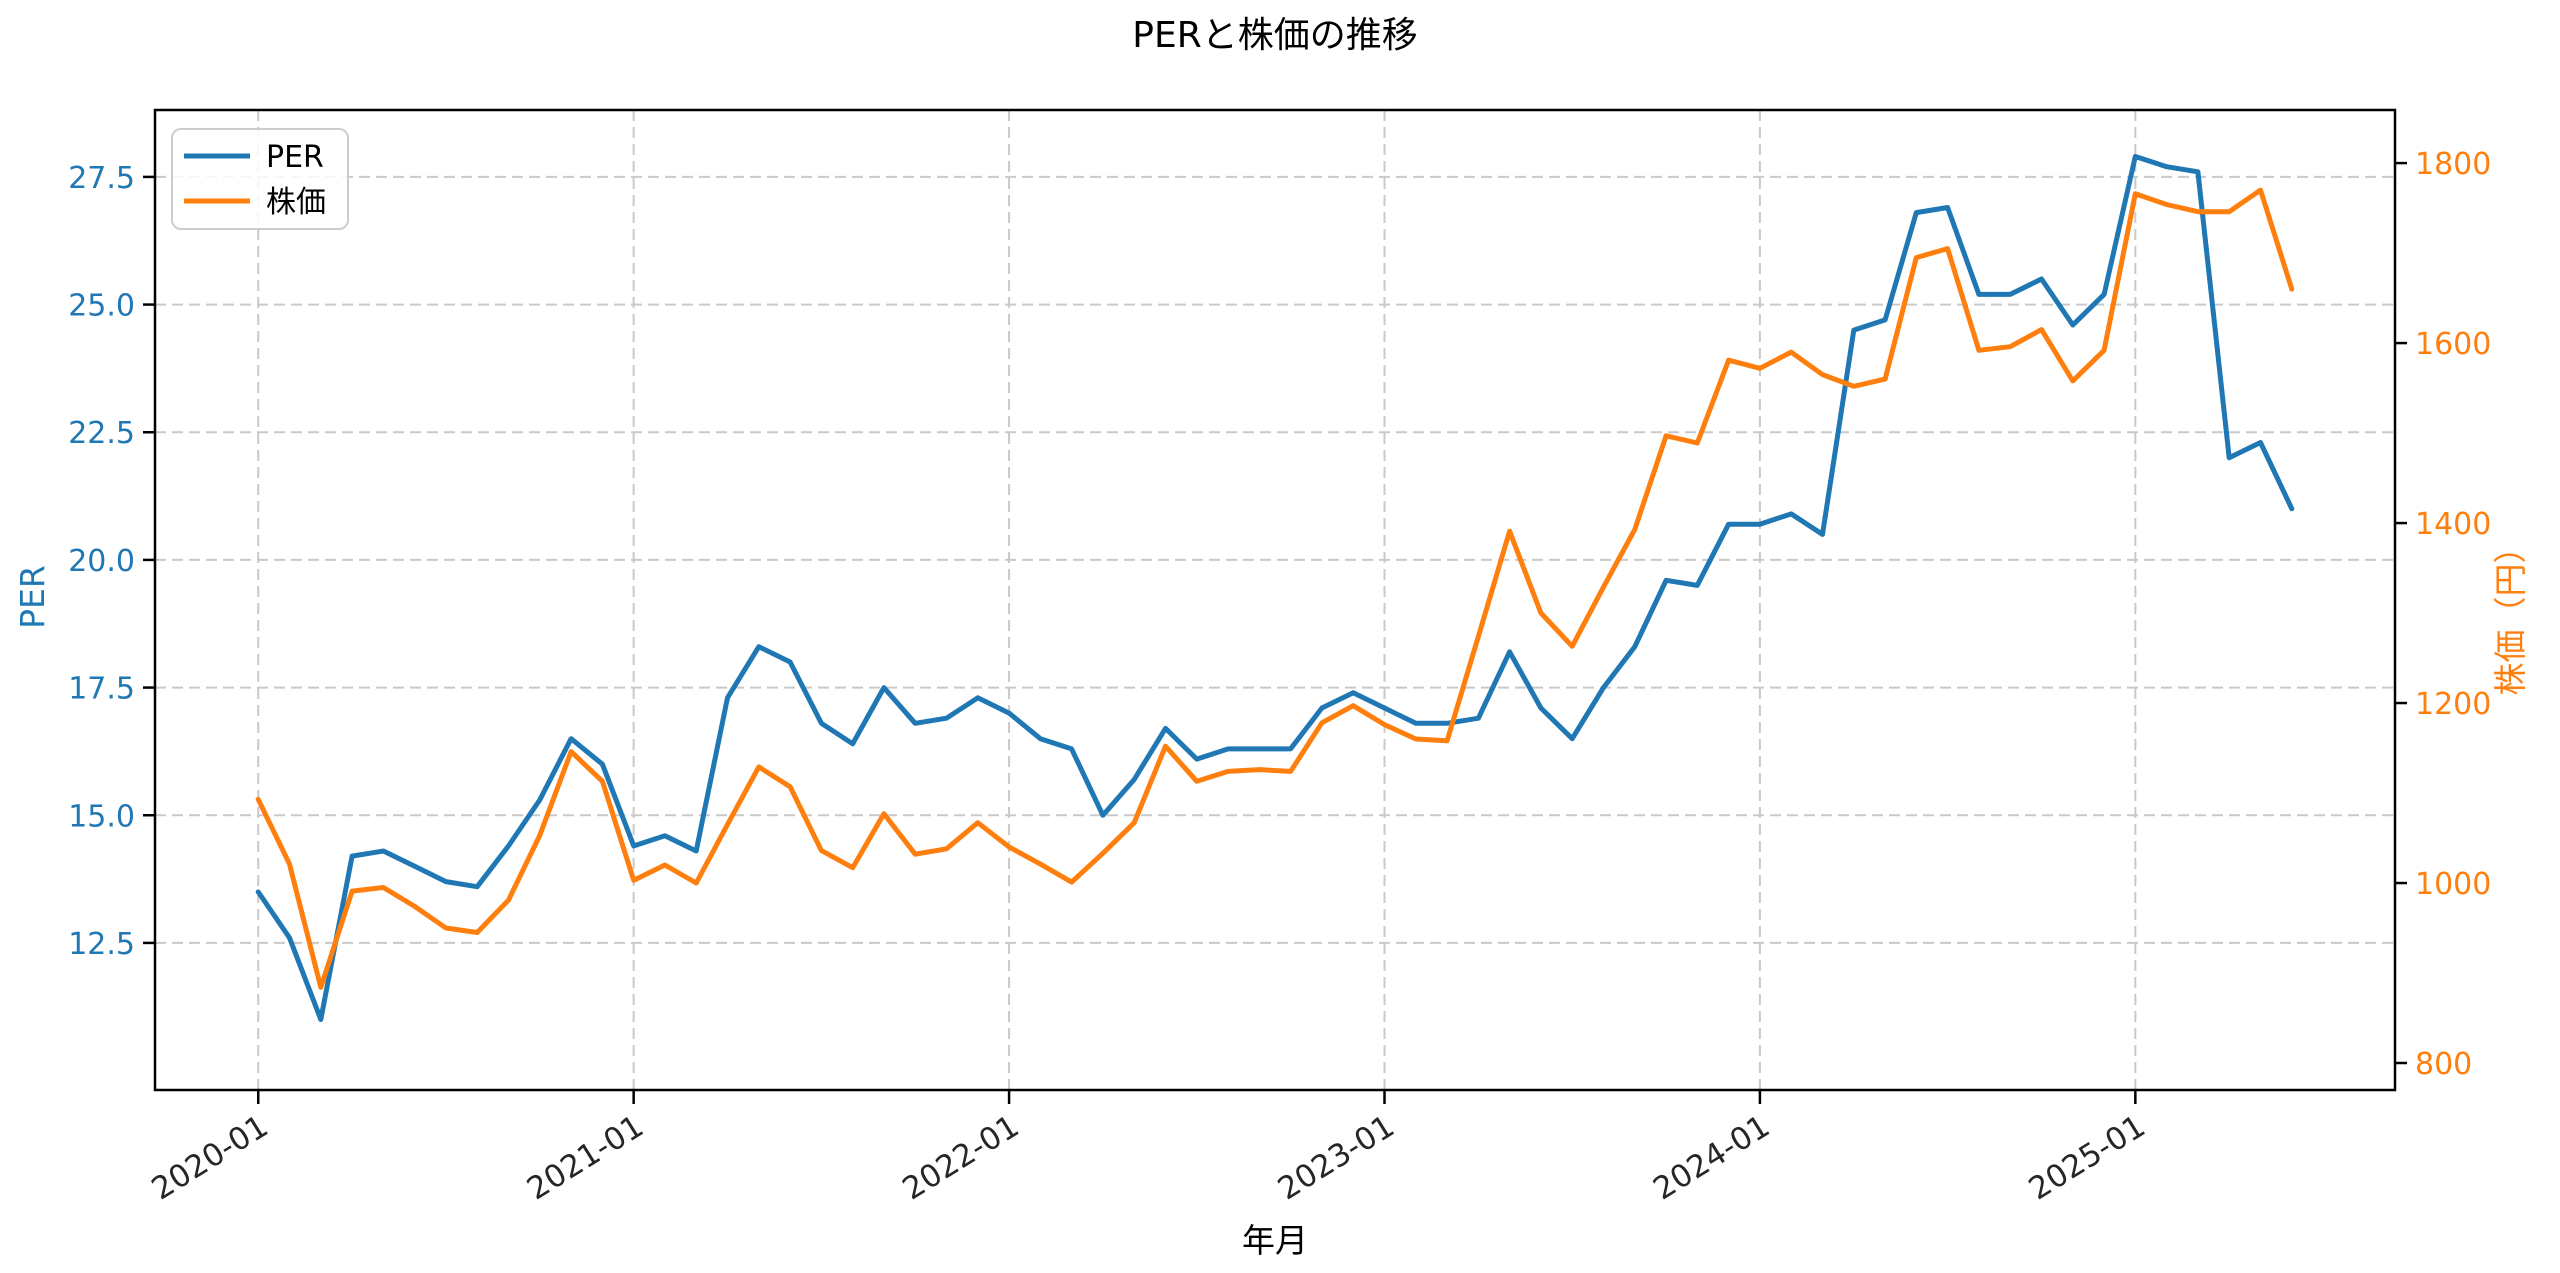 The height and width of the screenshot is (1273, 2560). I want to click on legend-label-per: PER, so click(295, 157).